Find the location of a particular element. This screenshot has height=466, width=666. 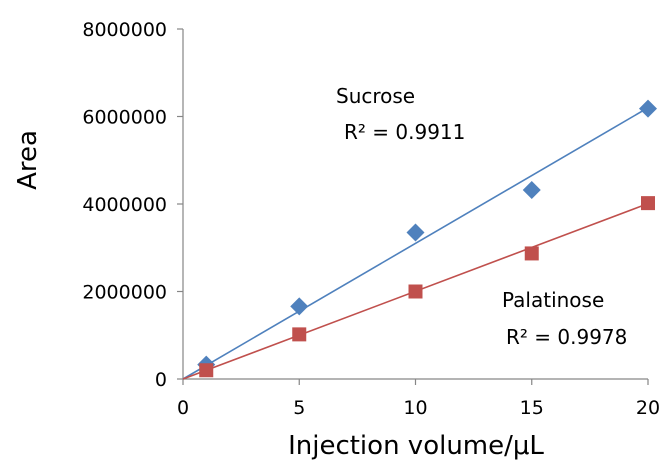

x-tick-label: 20 is located at coordinates (648, 408).